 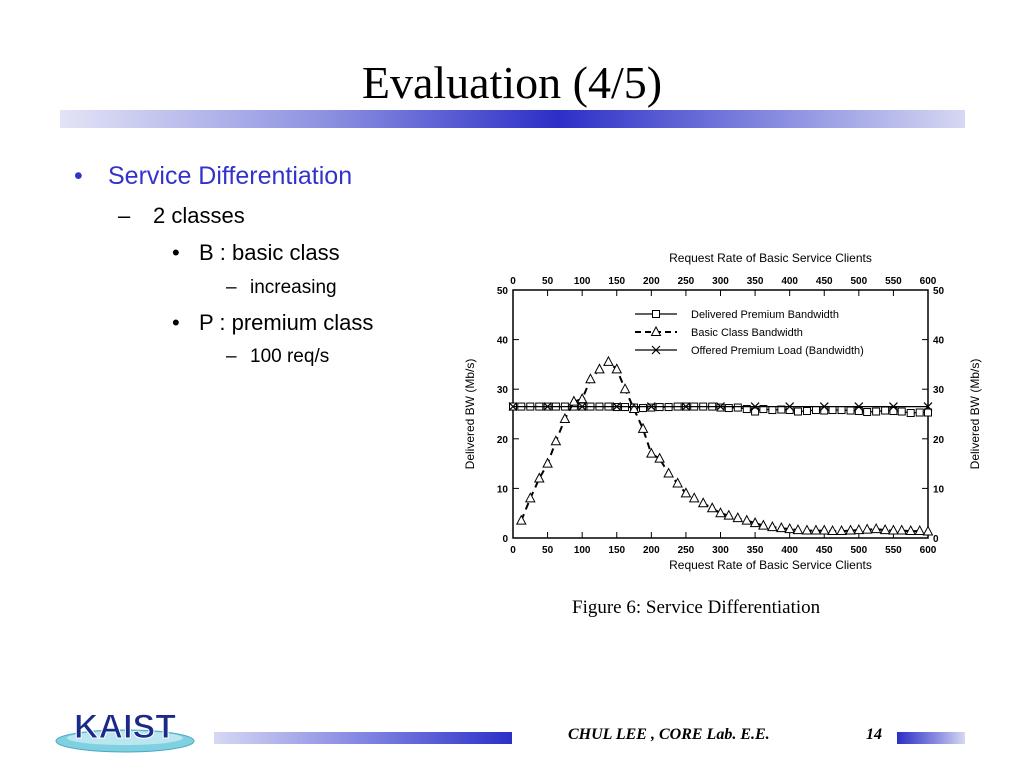 What do you see at coordinates (720, 550) in the screenshot?
I see `x-tick-label-bottom: 300` at bounding box center [720, 550].